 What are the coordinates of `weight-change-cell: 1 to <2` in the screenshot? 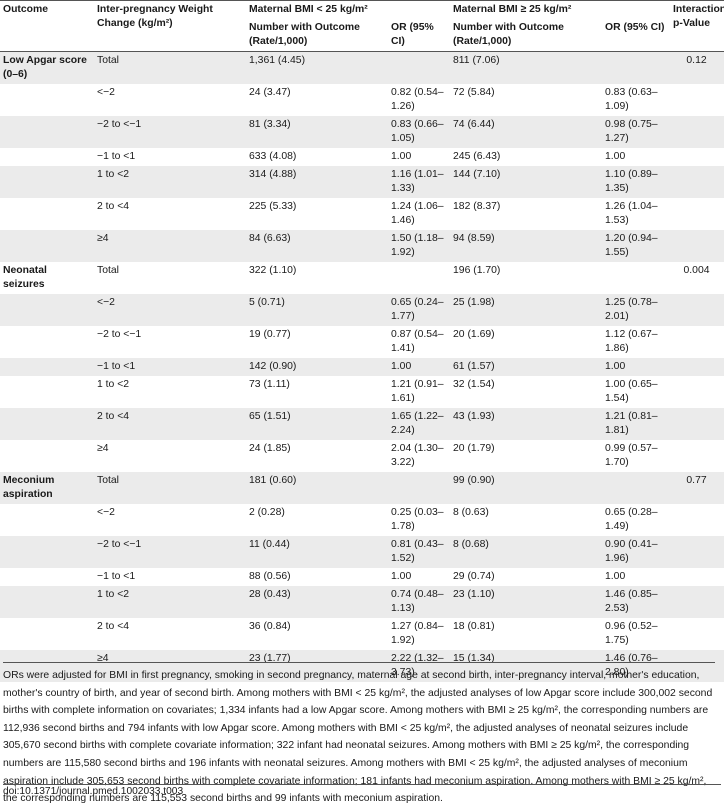 It's located at (113, 384).